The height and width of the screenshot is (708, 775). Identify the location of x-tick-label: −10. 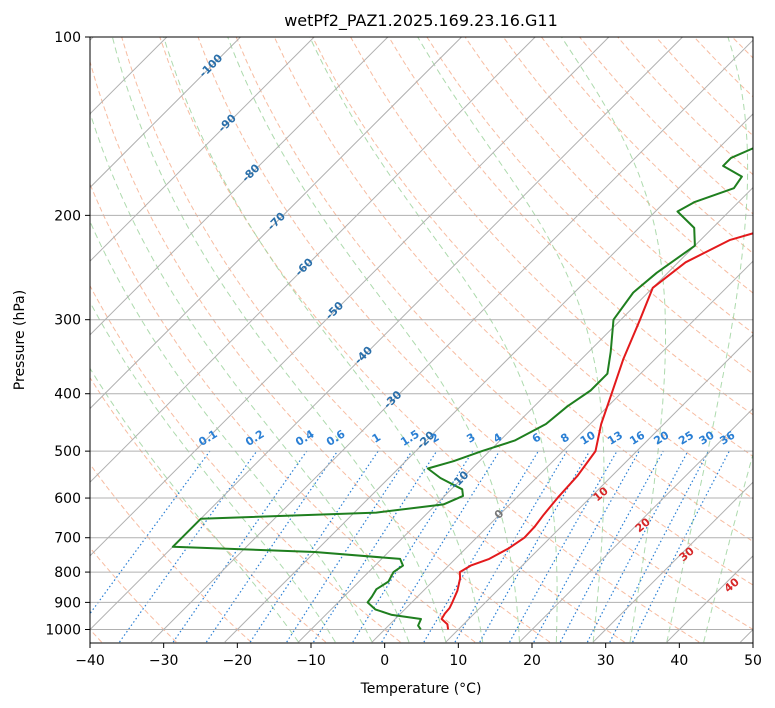
(311, 661).